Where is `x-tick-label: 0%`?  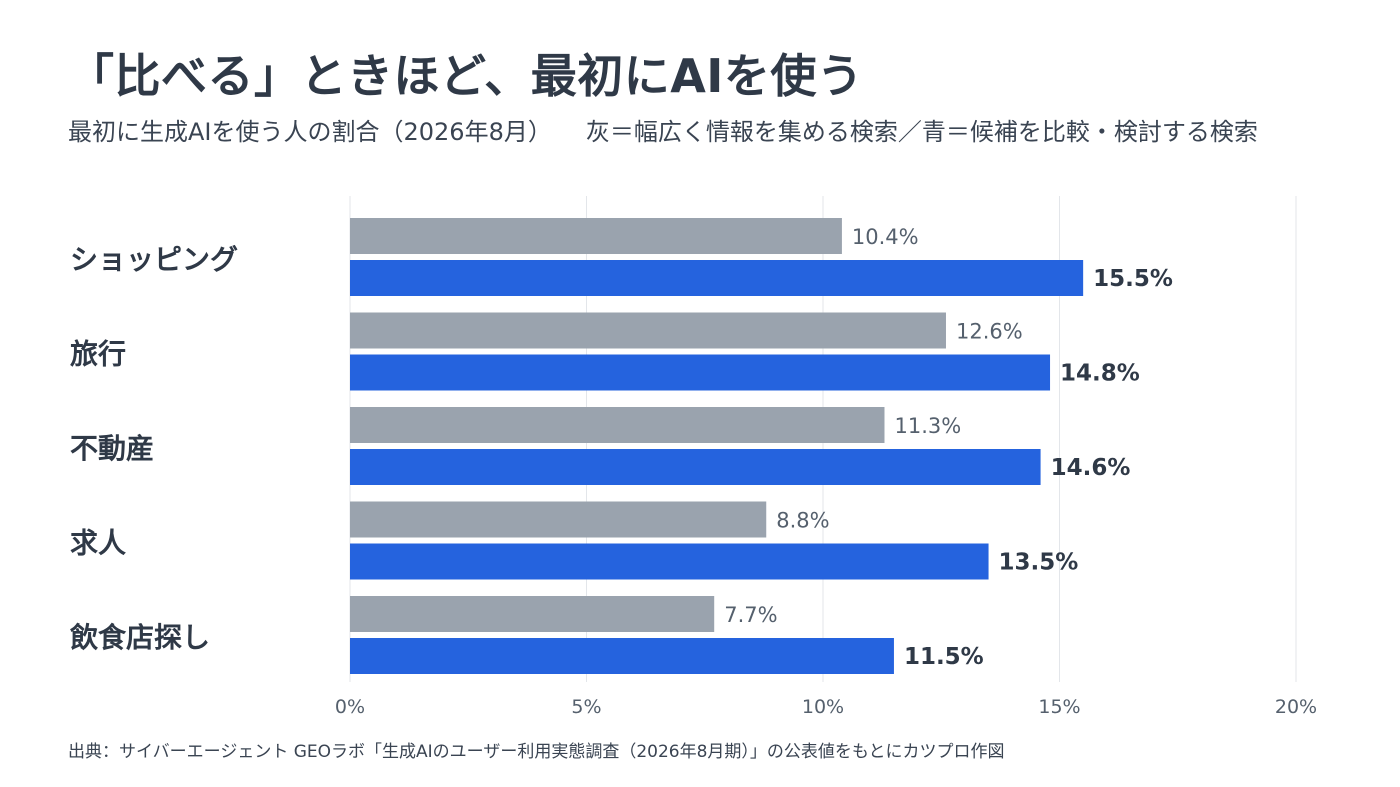
x-tick-label: 0% is located at coordinates (350, 707).